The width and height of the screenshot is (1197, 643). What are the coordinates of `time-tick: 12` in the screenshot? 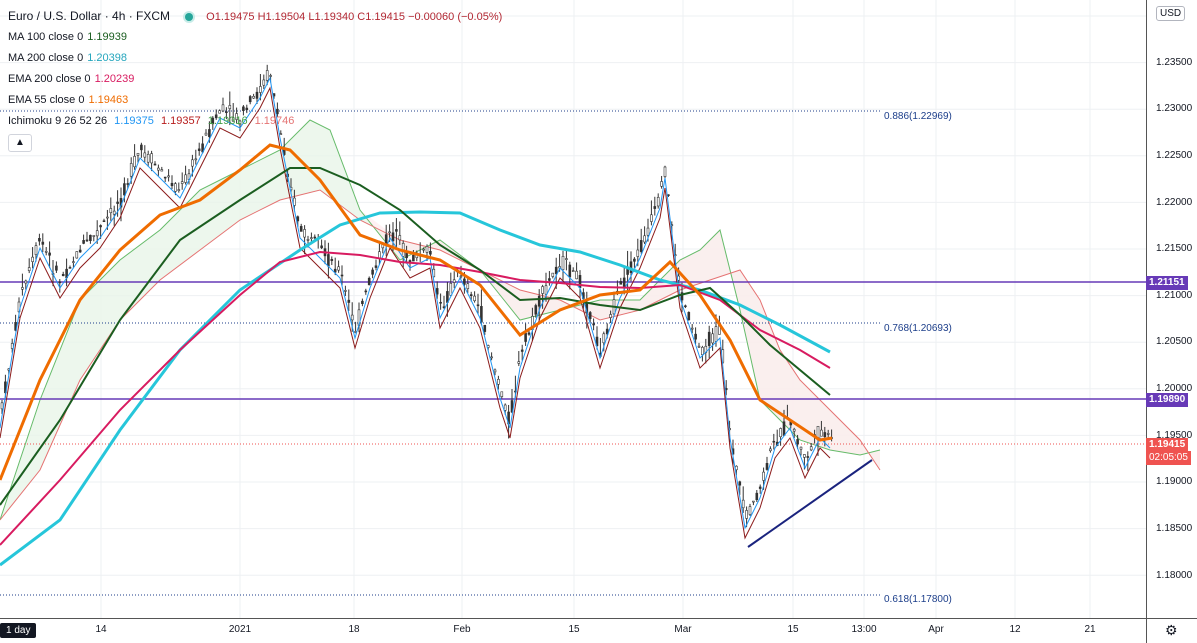 It's located at (1015, 629).